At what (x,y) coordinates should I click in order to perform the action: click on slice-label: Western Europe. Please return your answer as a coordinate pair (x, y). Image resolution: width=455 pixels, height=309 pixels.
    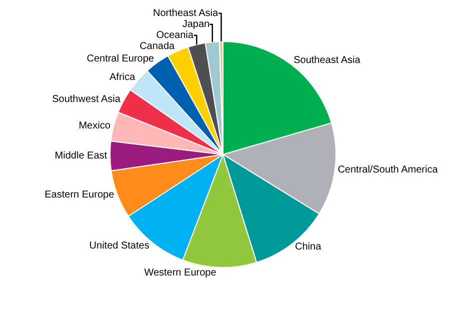
    Looking at the image, I should click on (180, 272).